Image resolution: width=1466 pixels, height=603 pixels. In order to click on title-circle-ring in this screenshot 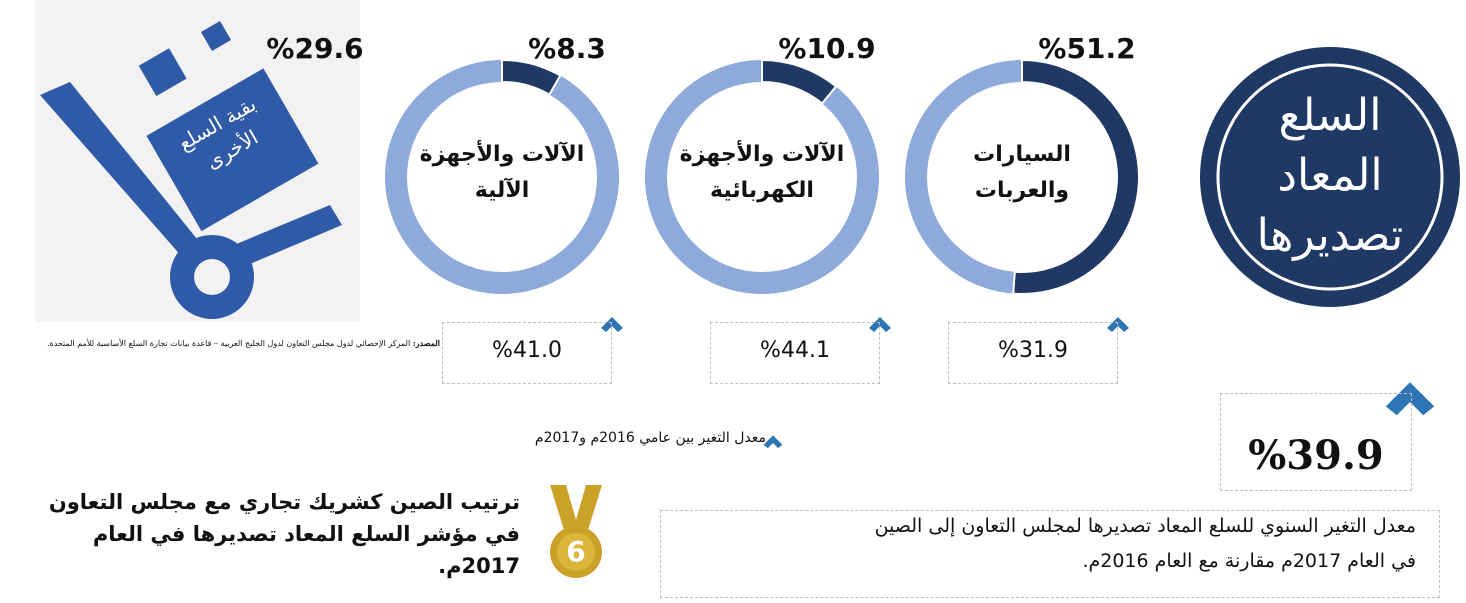, I will do `click(1330, 177)`.